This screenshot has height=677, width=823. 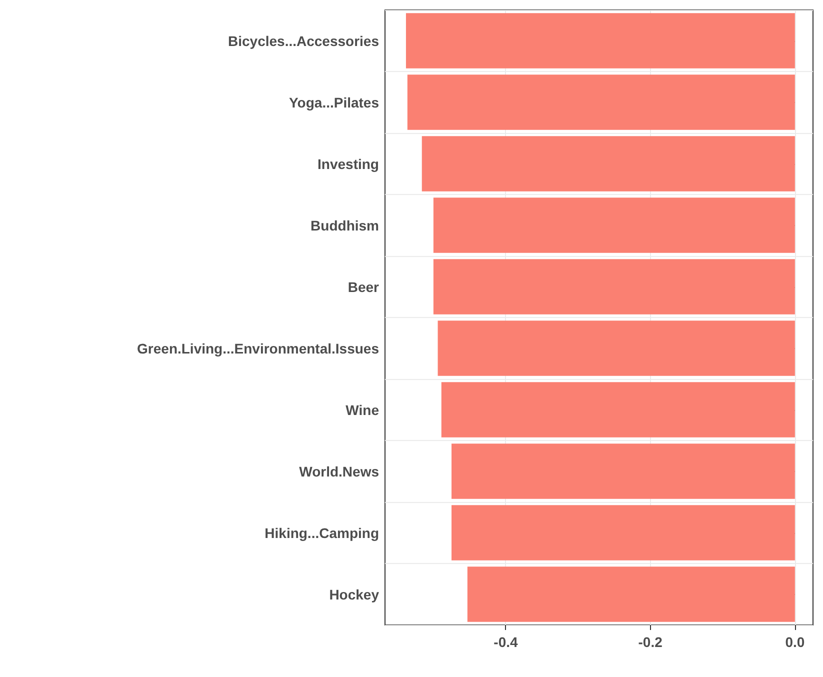 I want to click on y-tick-label: World.News, so click(x=339, y=471).